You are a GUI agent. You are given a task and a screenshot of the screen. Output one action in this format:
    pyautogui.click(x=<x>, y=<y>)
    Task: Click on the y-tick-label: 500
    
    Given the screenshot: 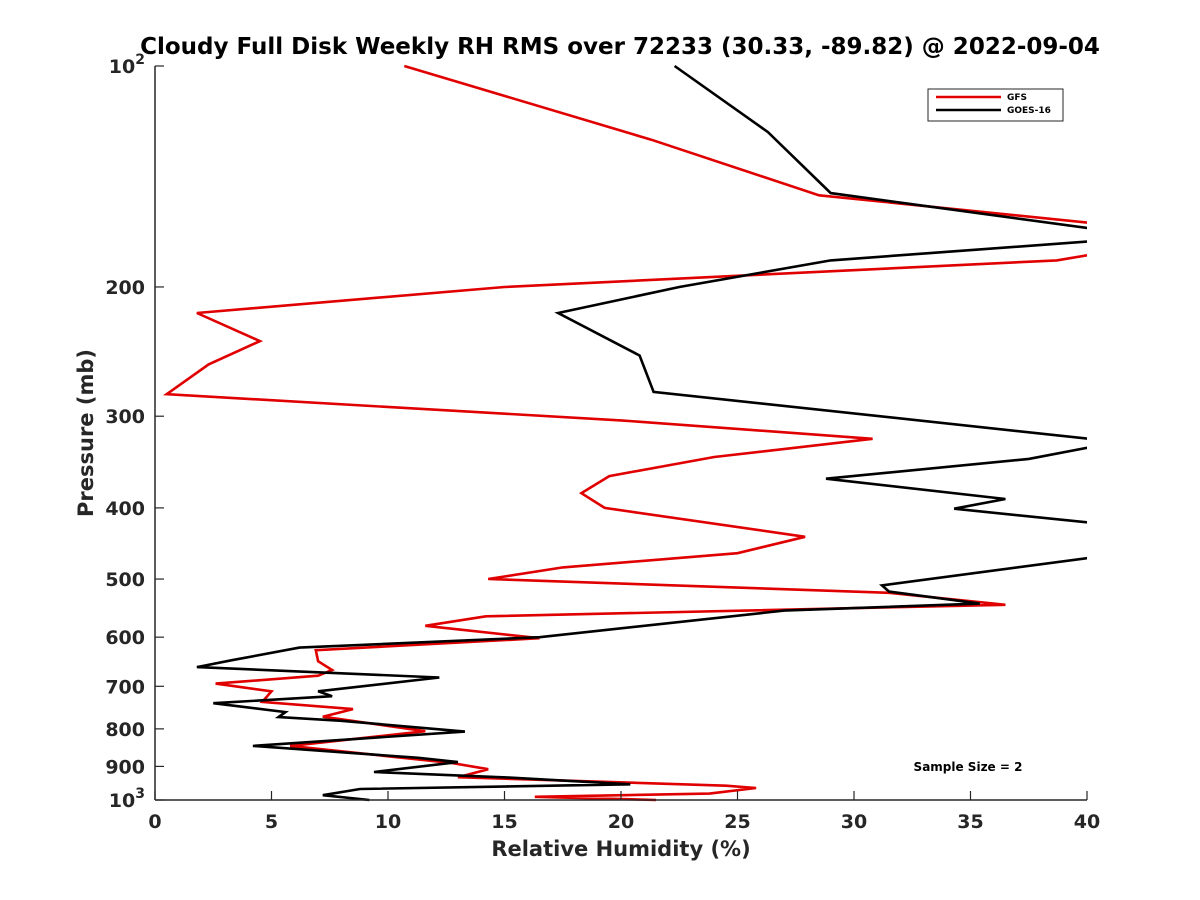 What is the action you would take?
    pyautogui.click(x=125, y=580)
    